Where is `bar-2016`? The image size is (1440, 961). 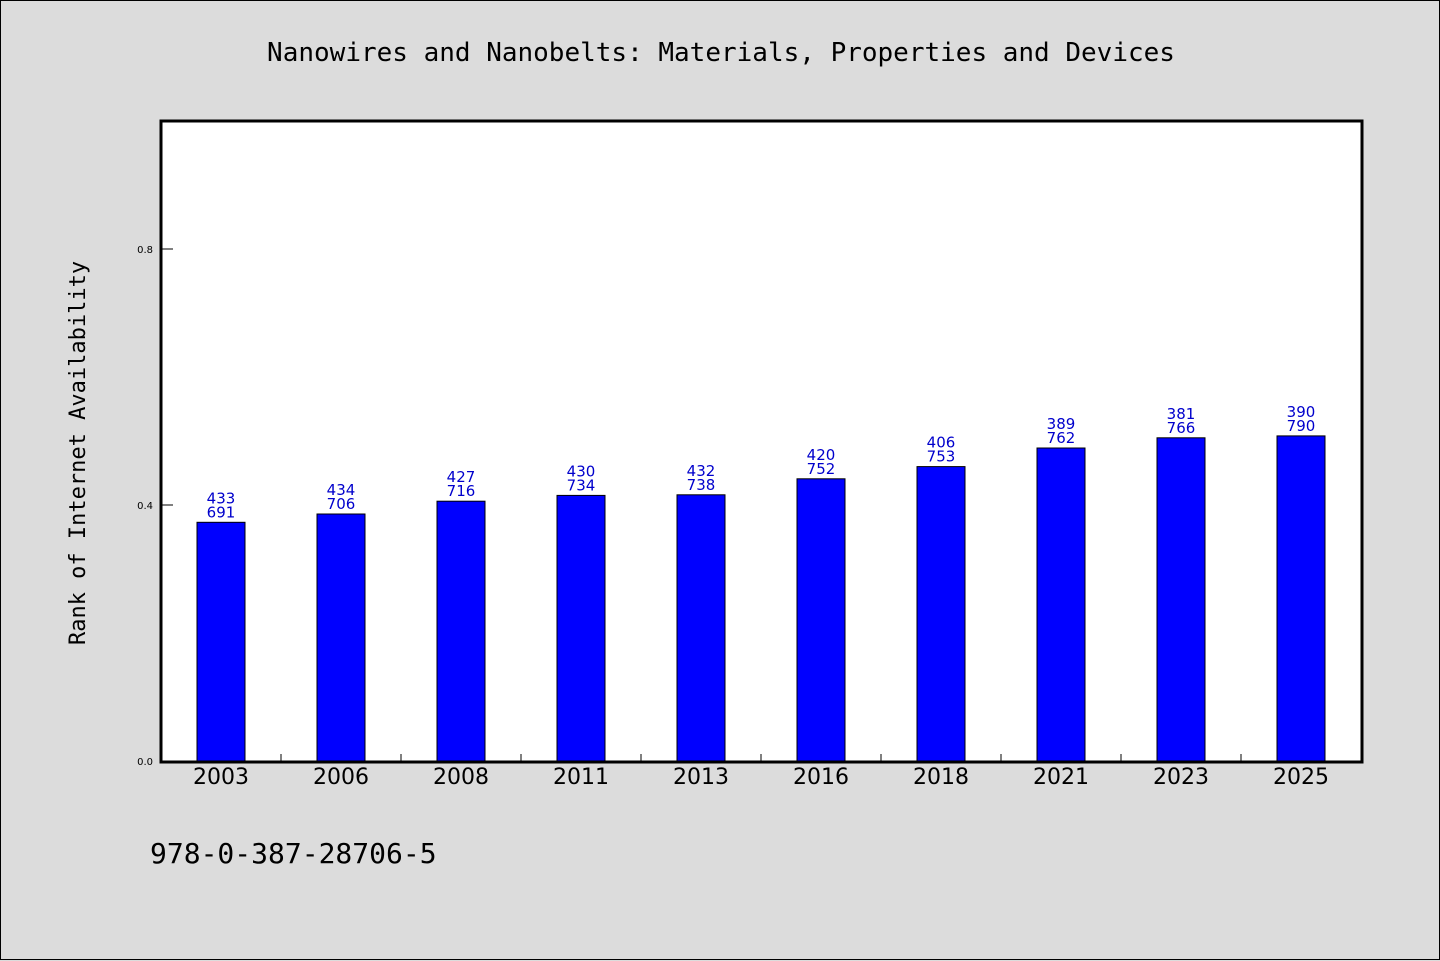 bar-2016 is located at coordinates (821, 620).